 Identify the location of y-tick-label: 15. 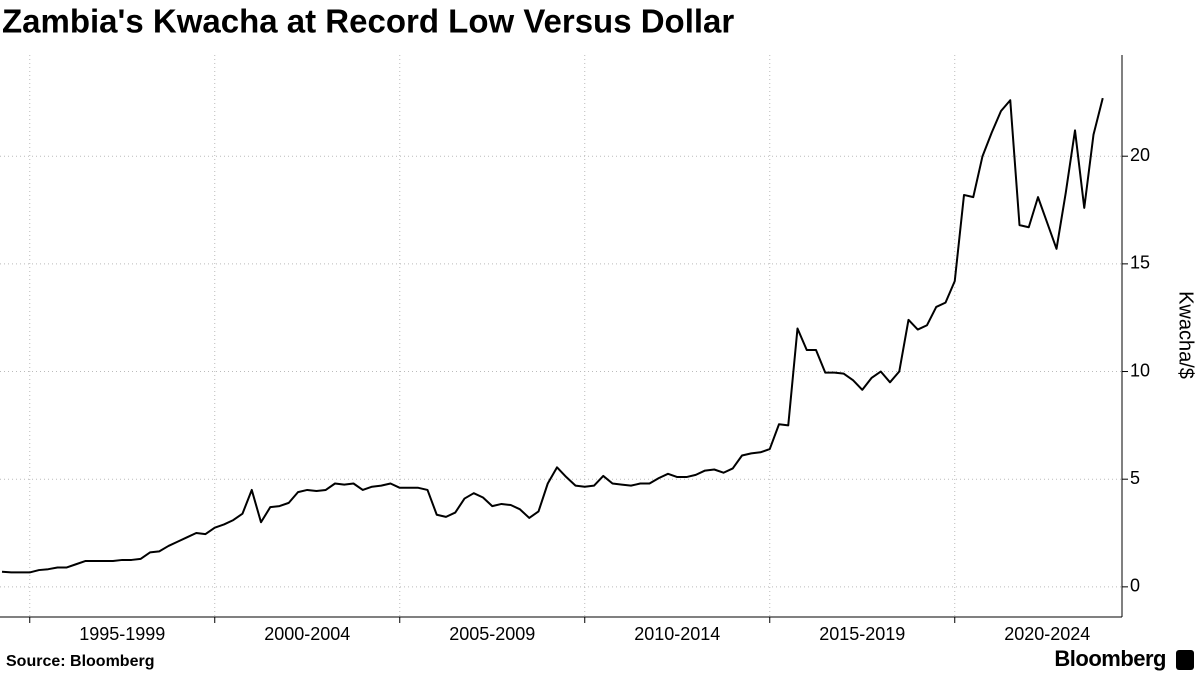
(1140, 263).